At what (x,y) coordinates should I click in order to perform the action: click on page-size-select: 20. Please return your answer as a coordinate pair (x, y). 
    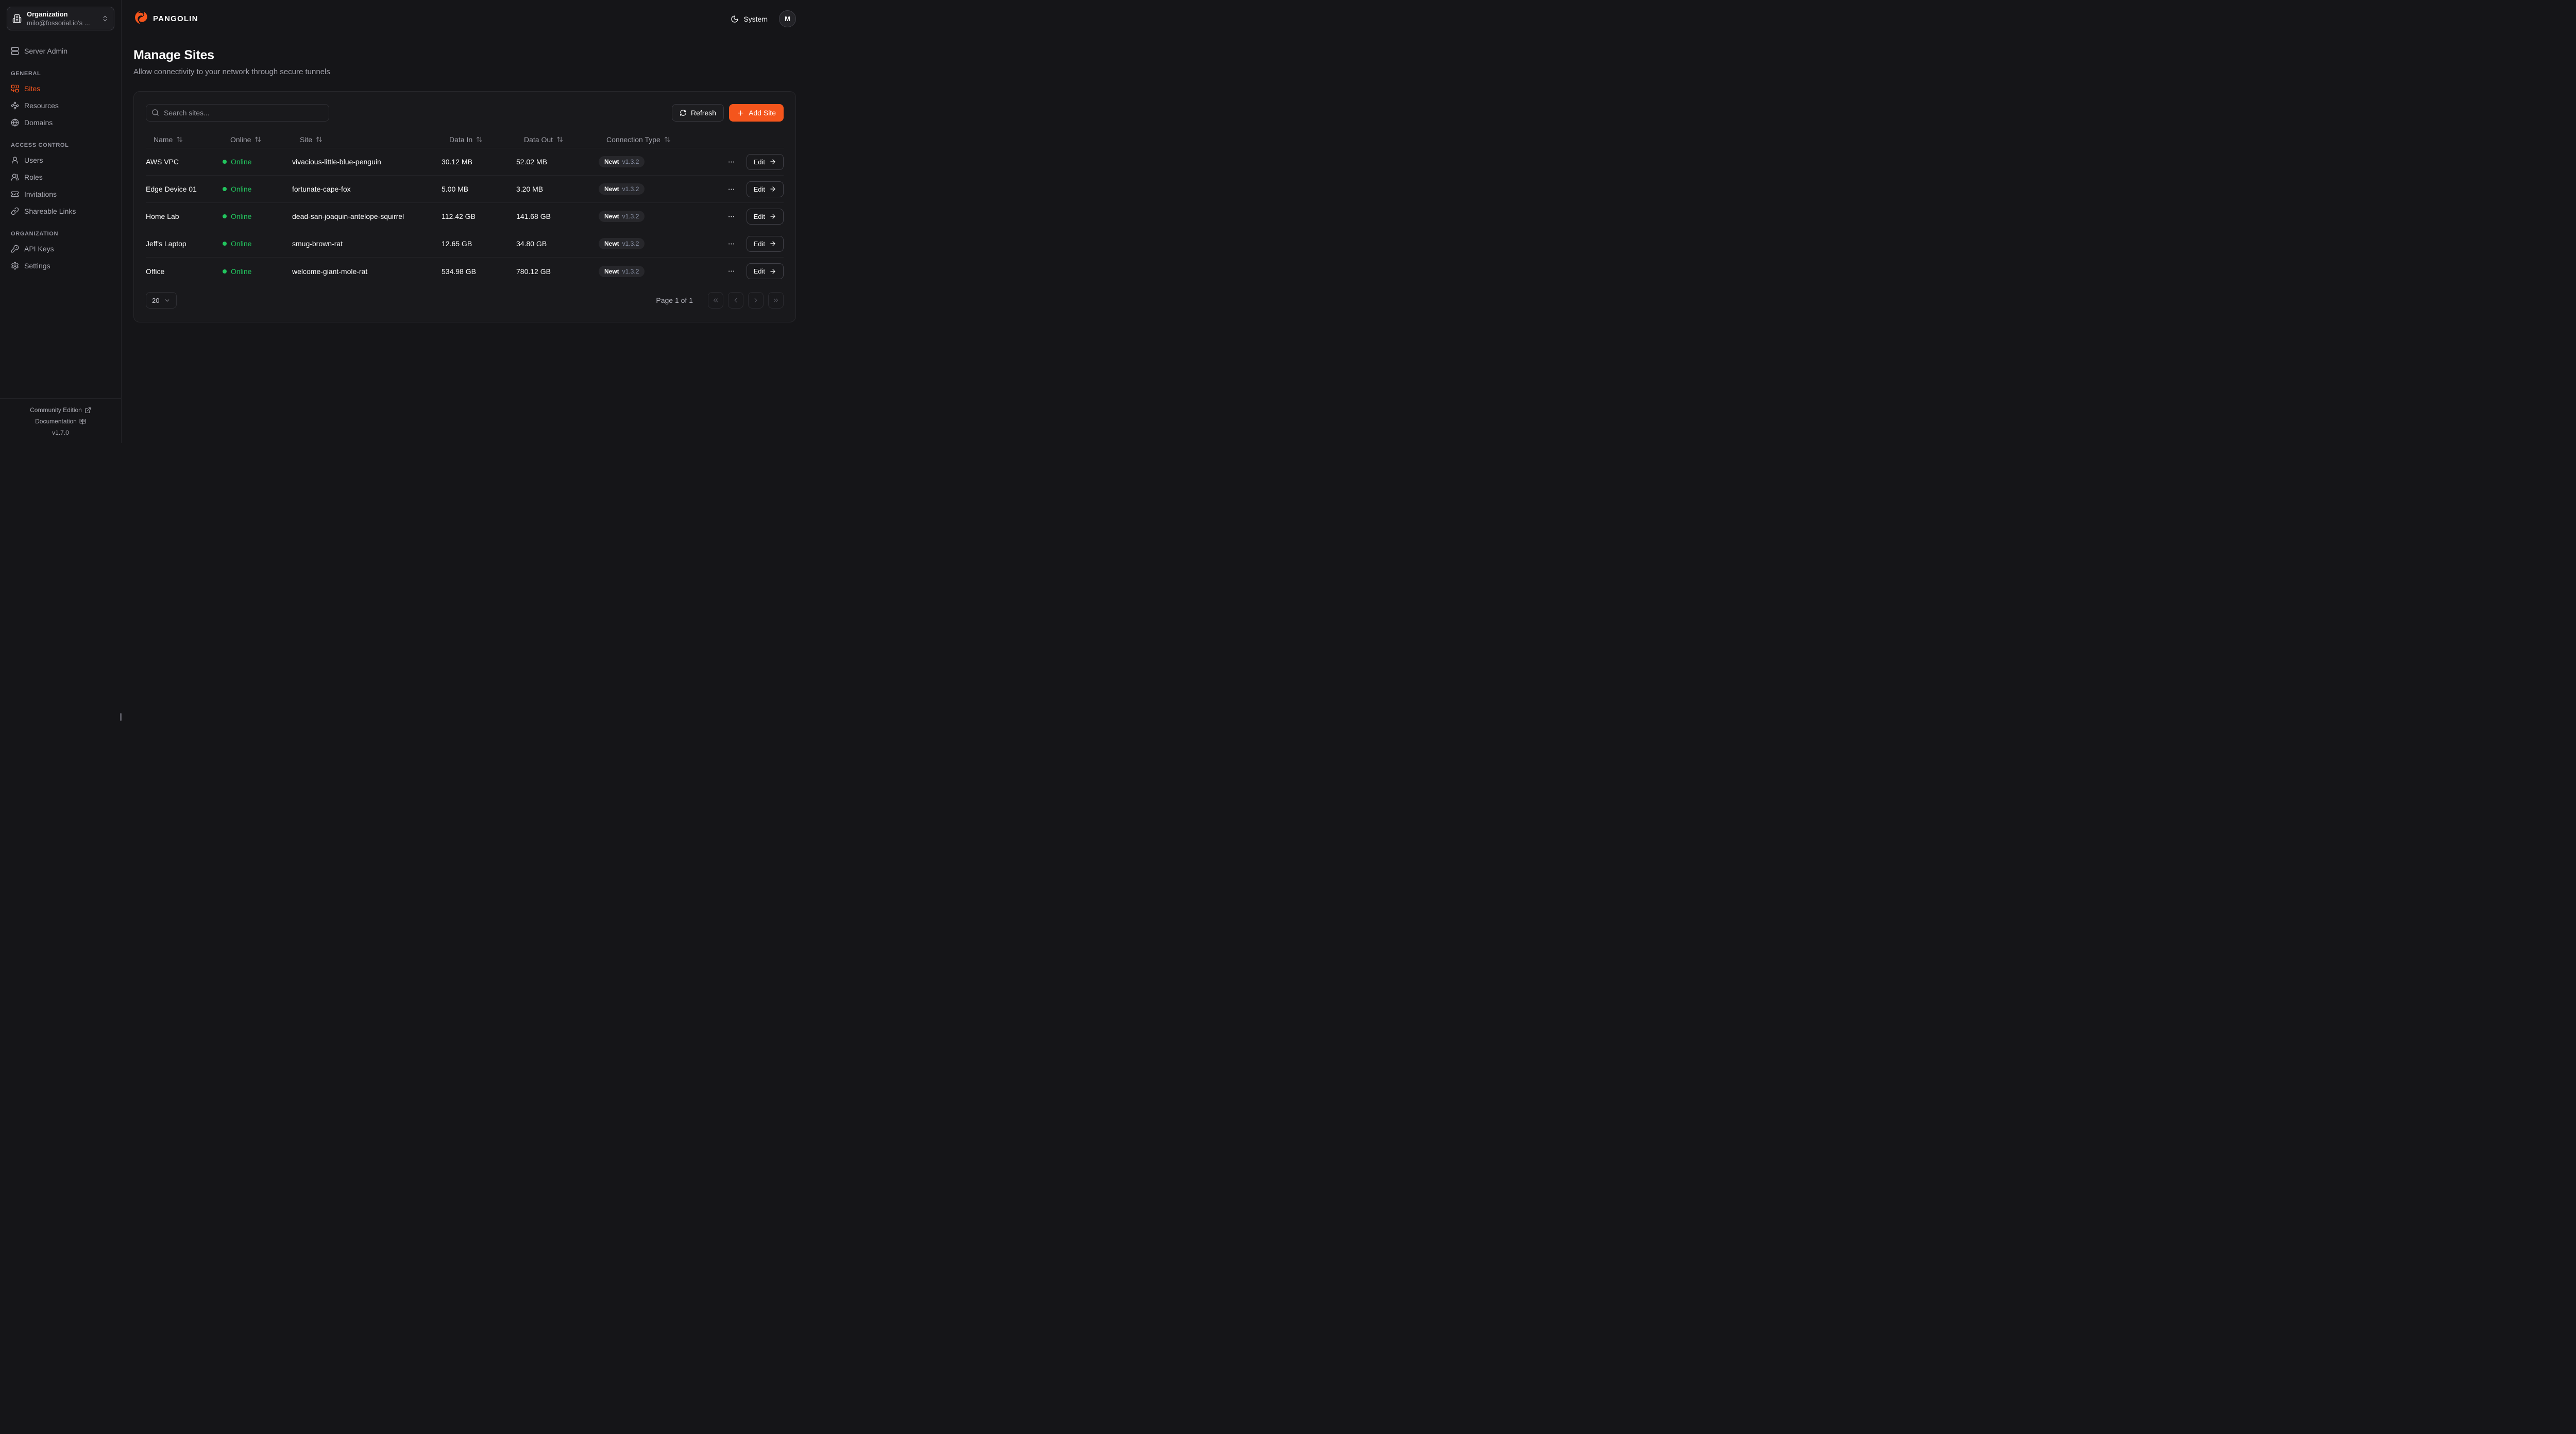
    Looking at the image, I should click on (161, 300).